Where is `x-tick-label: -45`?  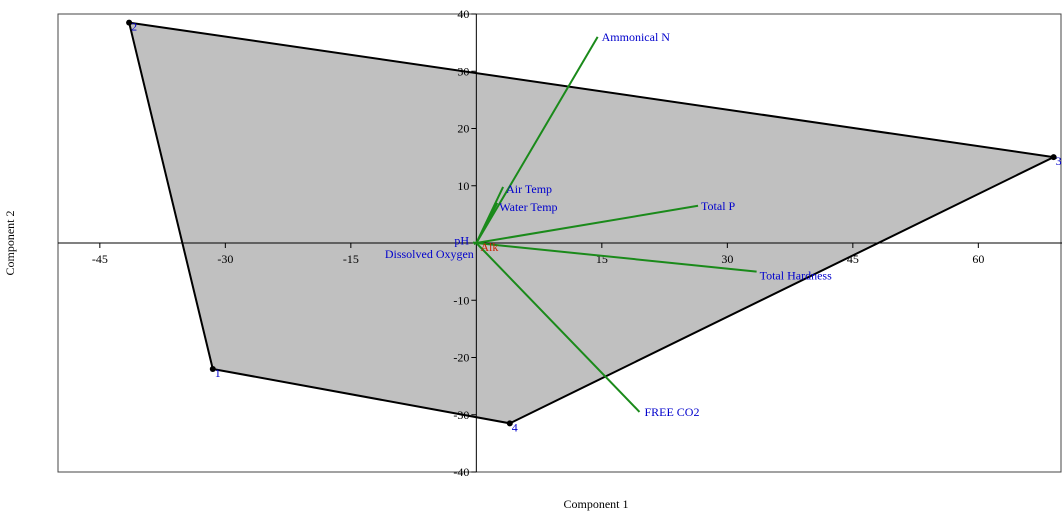
x-tick-label: -45 is located at coordinates (100, 259).